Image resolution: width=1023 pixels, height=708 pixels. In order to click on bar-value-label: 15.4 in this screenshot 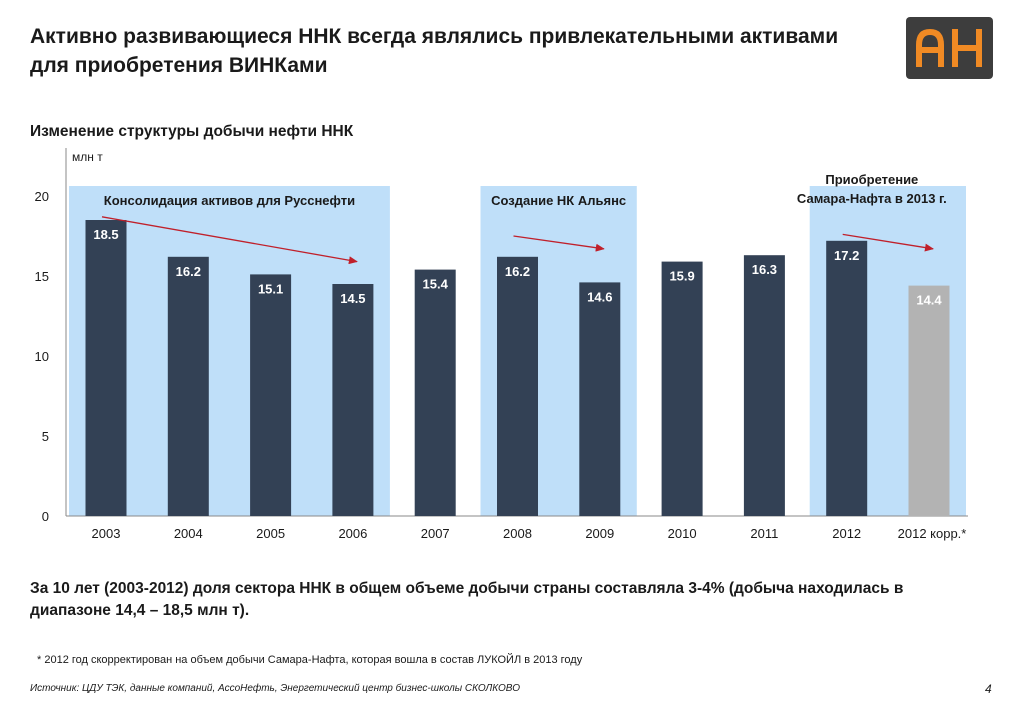, I will do `click(436, 284)`.